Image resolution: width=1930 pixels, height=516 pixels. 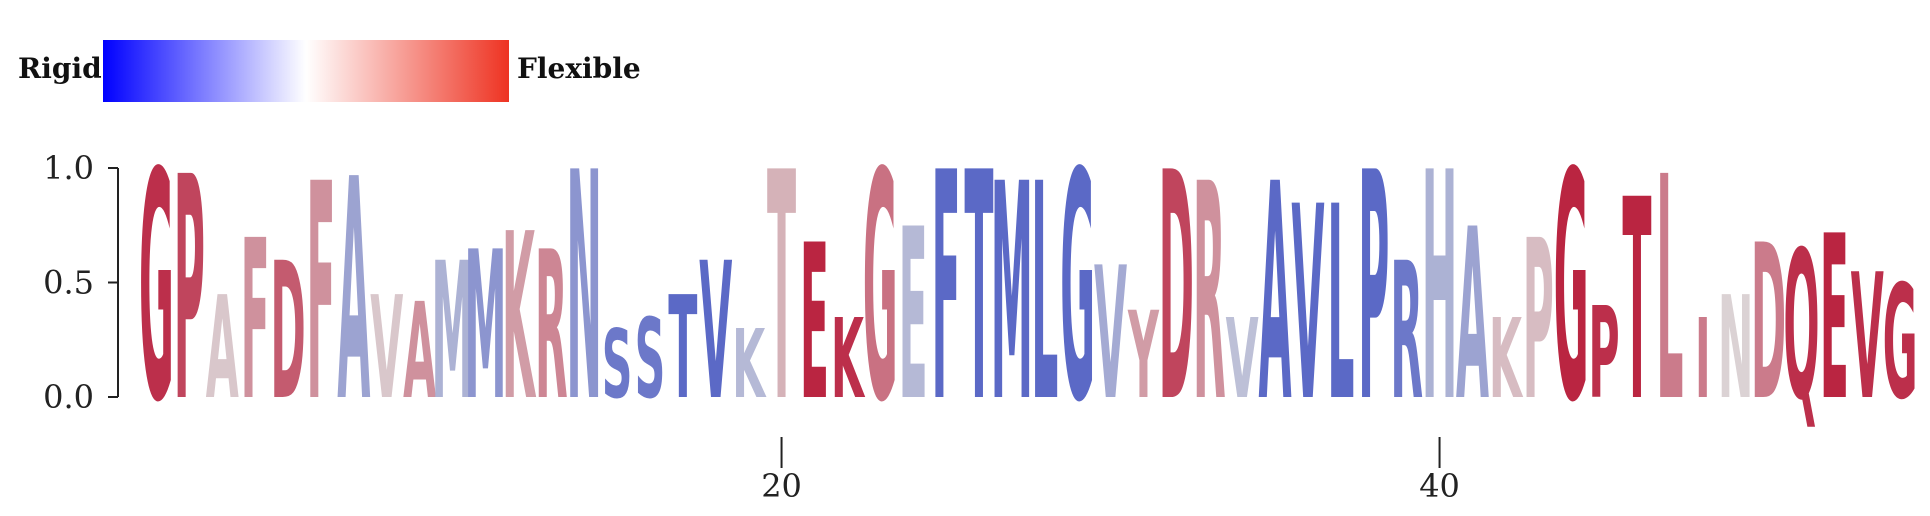 I want to click on y-axis: 0.0 0.5 1.0, so click(x=81, y=282).